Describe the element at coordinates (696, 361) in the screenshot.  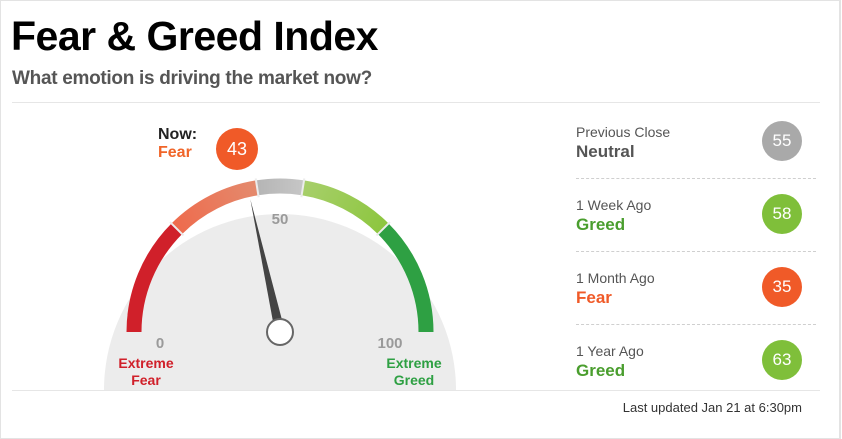
I see `history-row-1-year-ago: 1 Year Ago Greed 63` at that location.